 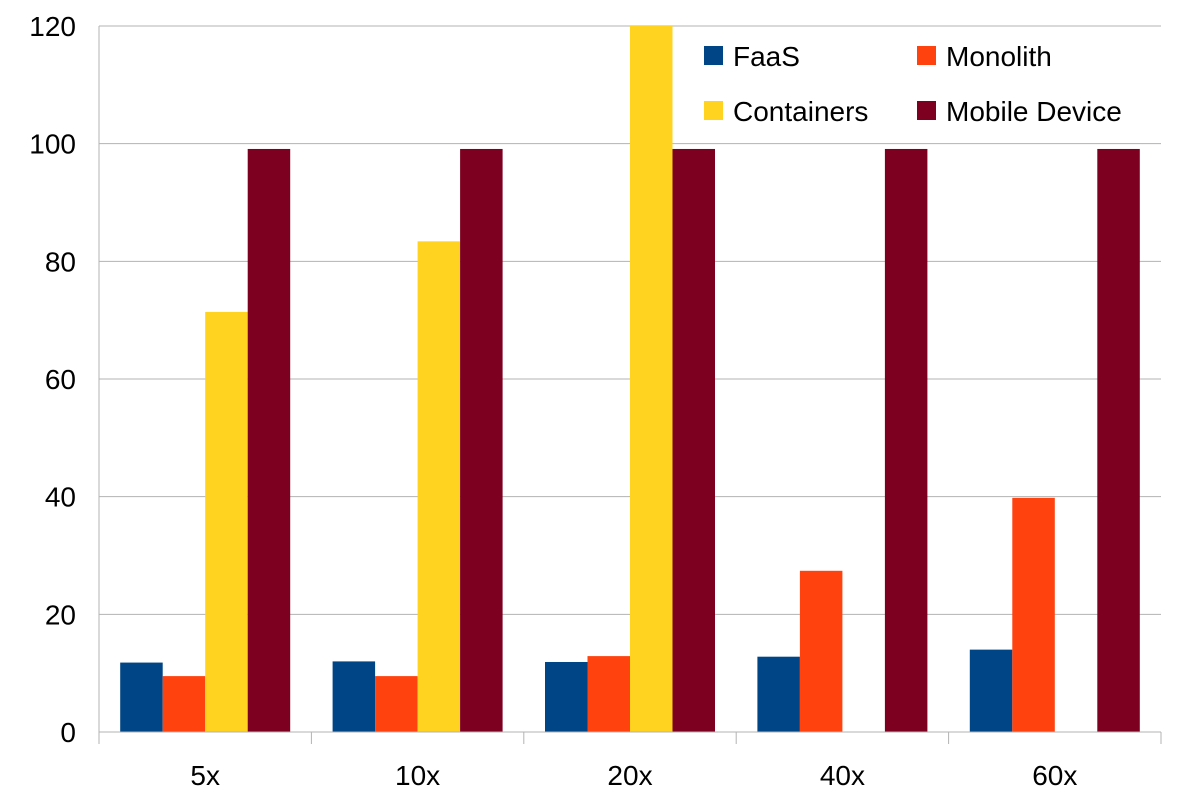 I want to click on x-tick-label: 5x, so click(x=205, y=775).